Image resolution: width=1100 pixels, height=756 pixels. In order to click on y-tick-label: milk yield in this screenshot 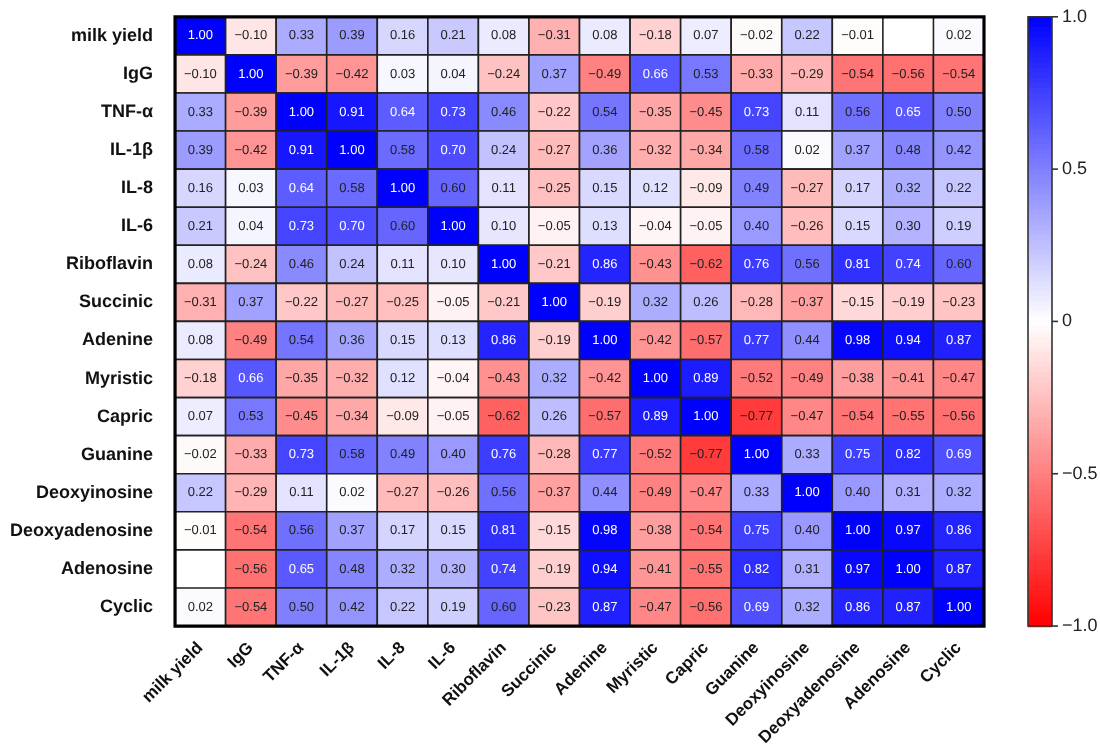, I will do `click(112, 34)`.